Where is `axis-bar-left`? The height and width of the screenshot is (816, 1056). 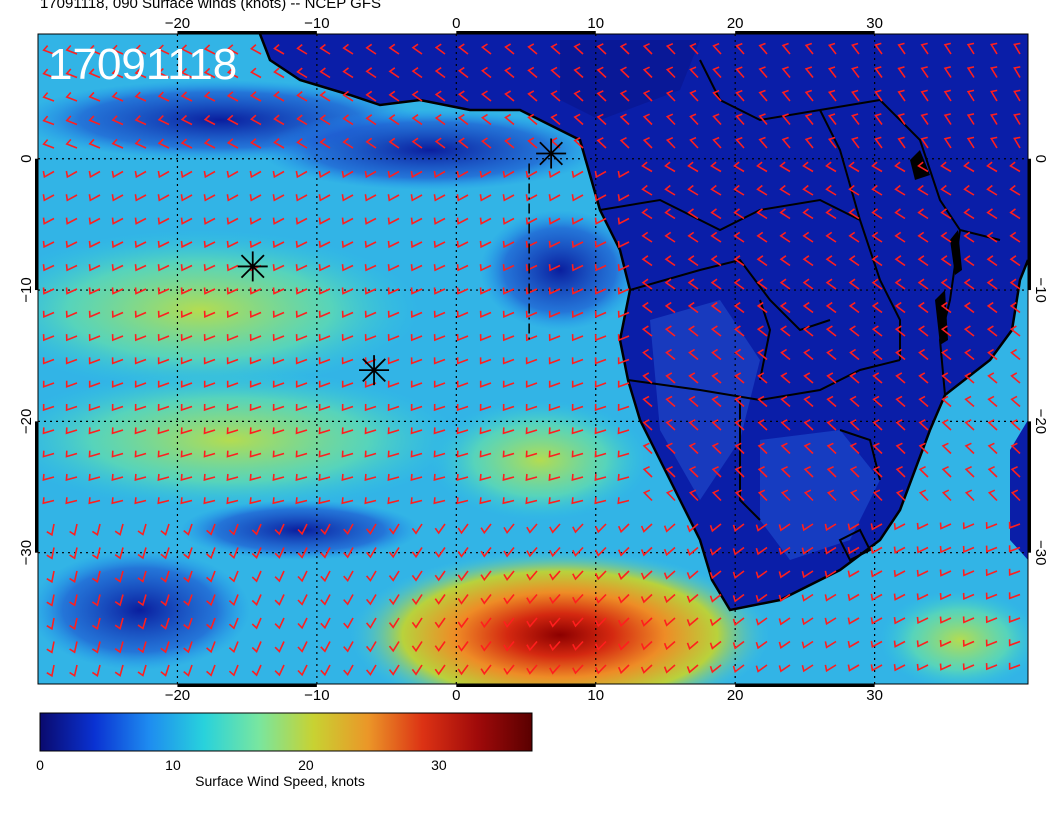
axis-bar-left is located at coordinates (36, 487).